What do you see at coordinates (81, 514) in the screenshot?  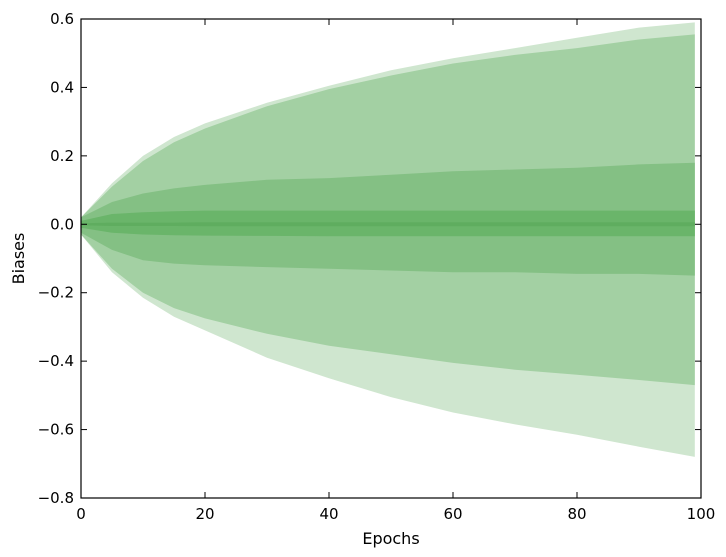 I see `x-tick-label: 0` at bounding box center [81, 514].